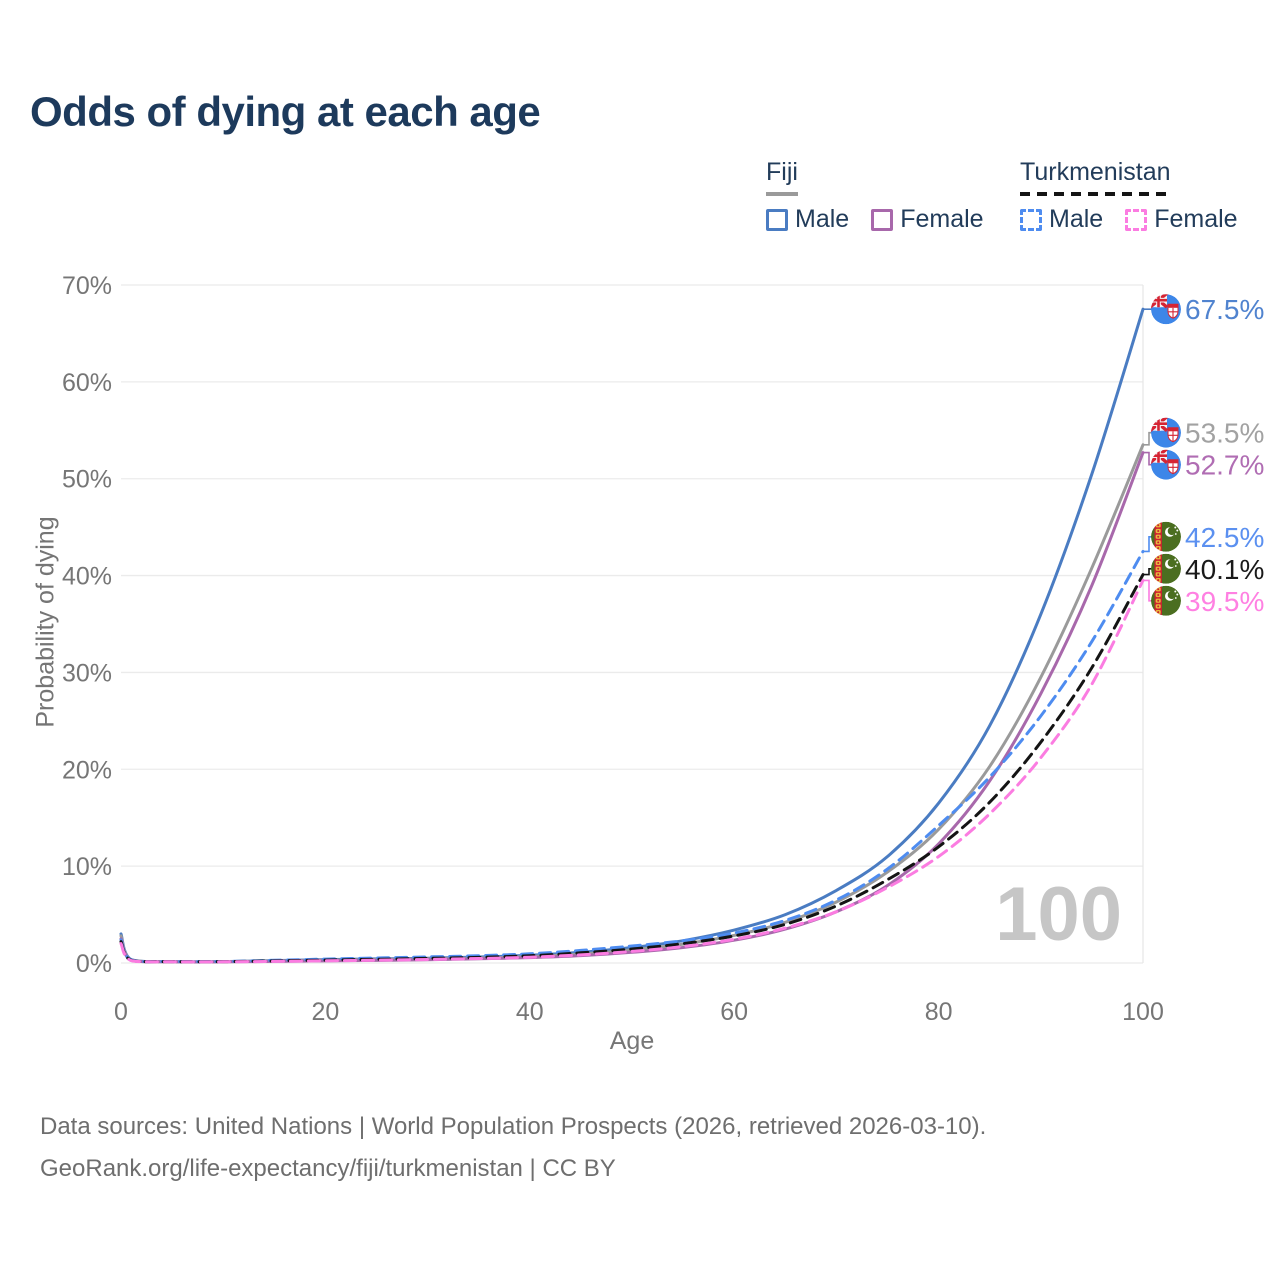 This screenshot has height=1280, width=1280. What do you see at coordinates (121, 1012) in the screenshot?
I see `x-tick-label: 0` at bounding box center [121, 1012].